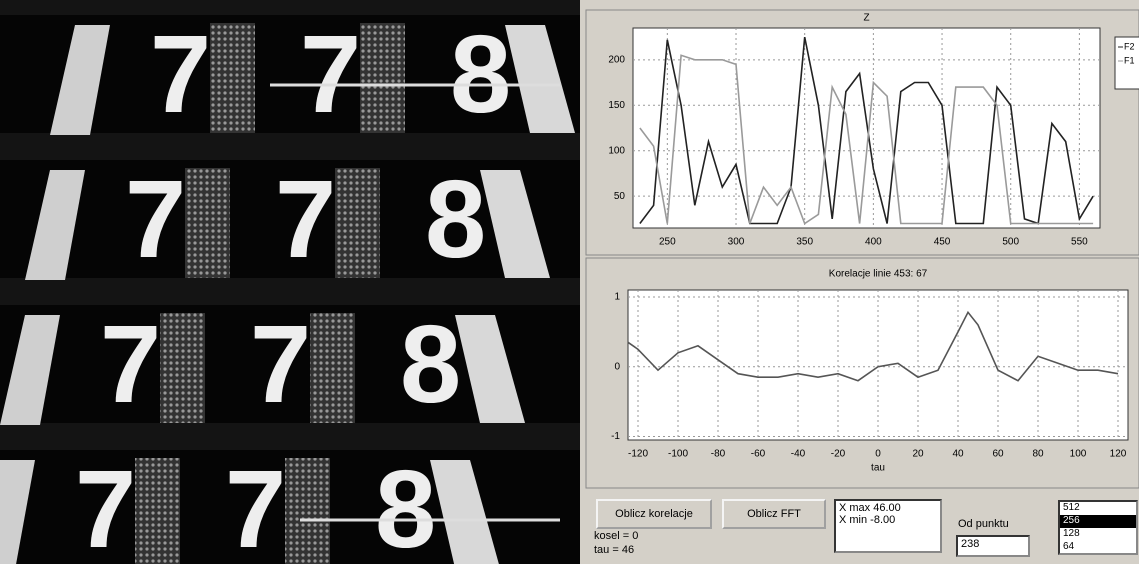 This screenshot has height=564, width=1139. What do you see at coordinates (718, 454) in the screenshot?
I see `x-tick-label: -80` at bounding box center [718, 454].